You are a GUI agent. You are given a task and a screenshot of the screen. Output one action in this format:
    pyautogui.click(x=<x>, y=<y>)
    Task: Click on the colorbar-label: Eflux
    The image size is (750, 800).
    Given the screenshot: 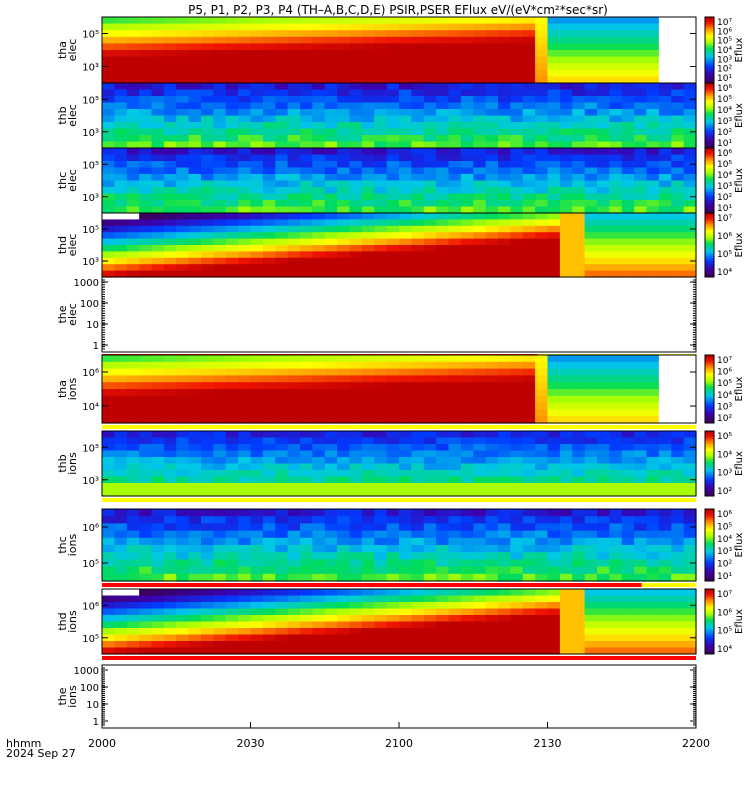 What is the action you would take?
    pyautogui.click(x=739, y=115)
    